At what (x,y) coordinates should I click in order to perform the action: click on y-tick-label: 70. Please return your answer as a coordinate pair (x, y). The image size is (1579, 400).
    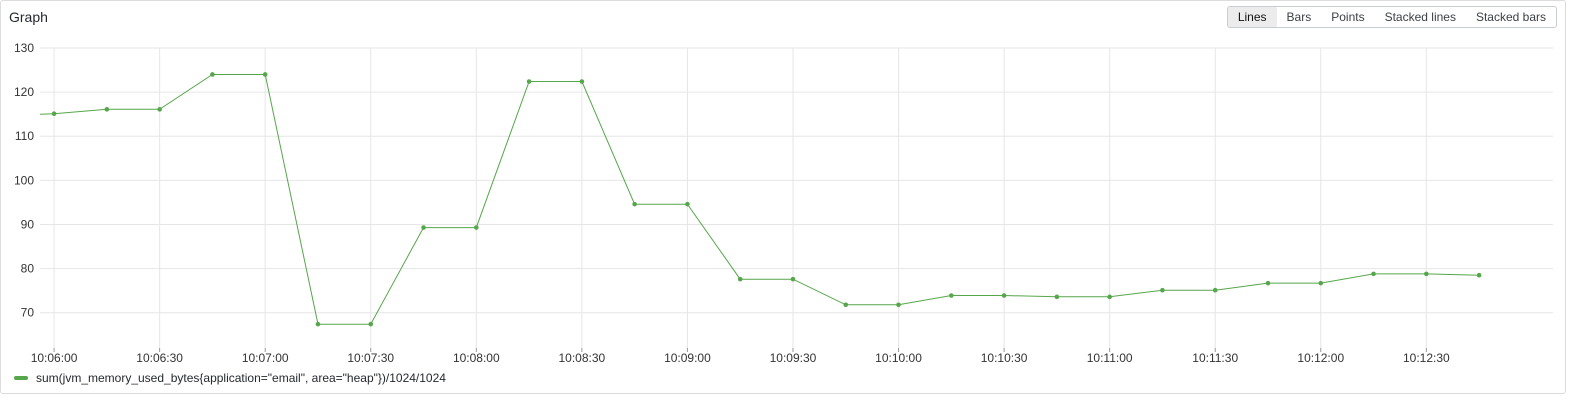
    Looking at the image, I should click on (28, 313).